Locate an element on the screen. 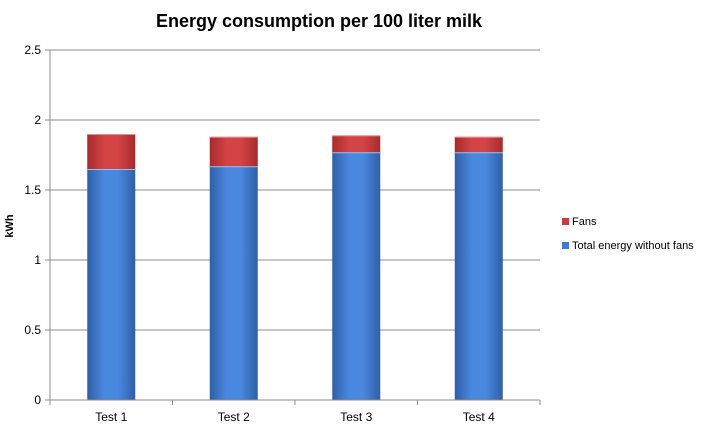 Image resolution: width=718 pixels, height=438 pixels. y-tick-label: 2 is located at coordinates (37, 120).